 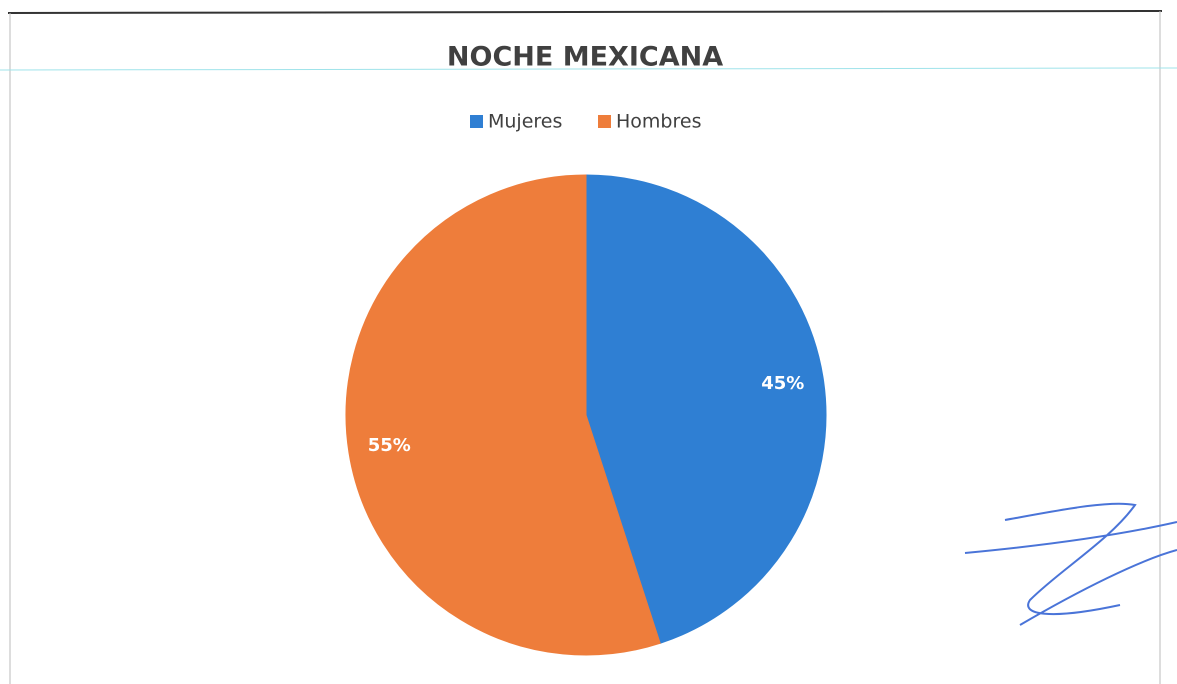 I want to click on frame-top, so click(x=585, y=12).